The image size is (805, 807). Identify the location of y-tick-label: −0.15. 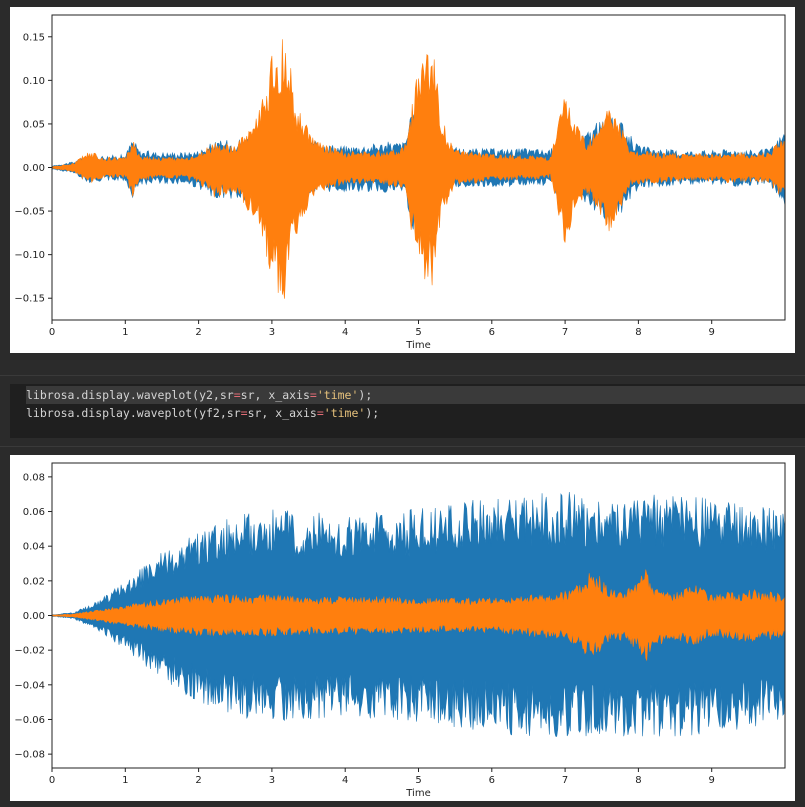
(29, 299).